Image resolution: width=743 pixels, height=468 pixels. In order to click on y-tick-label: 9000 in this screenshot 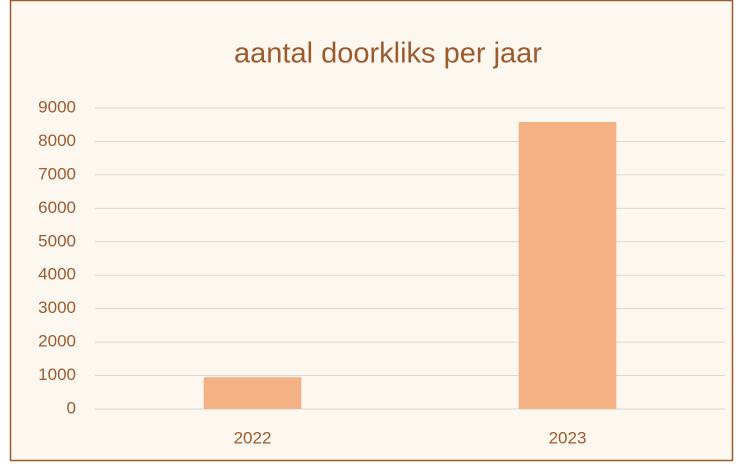, I will do `click(57, 106)`.